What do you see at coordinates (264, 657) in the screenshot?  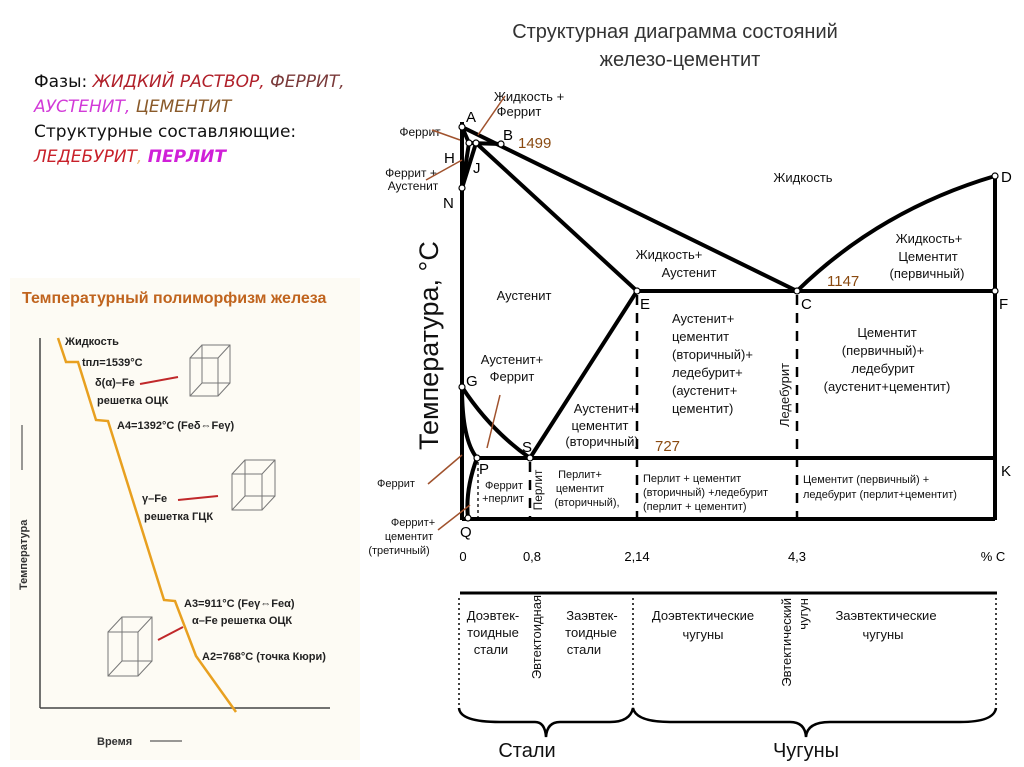 I see `label-a2: A2=768°C (точка Кюри)` at bounding box center [264, 657].